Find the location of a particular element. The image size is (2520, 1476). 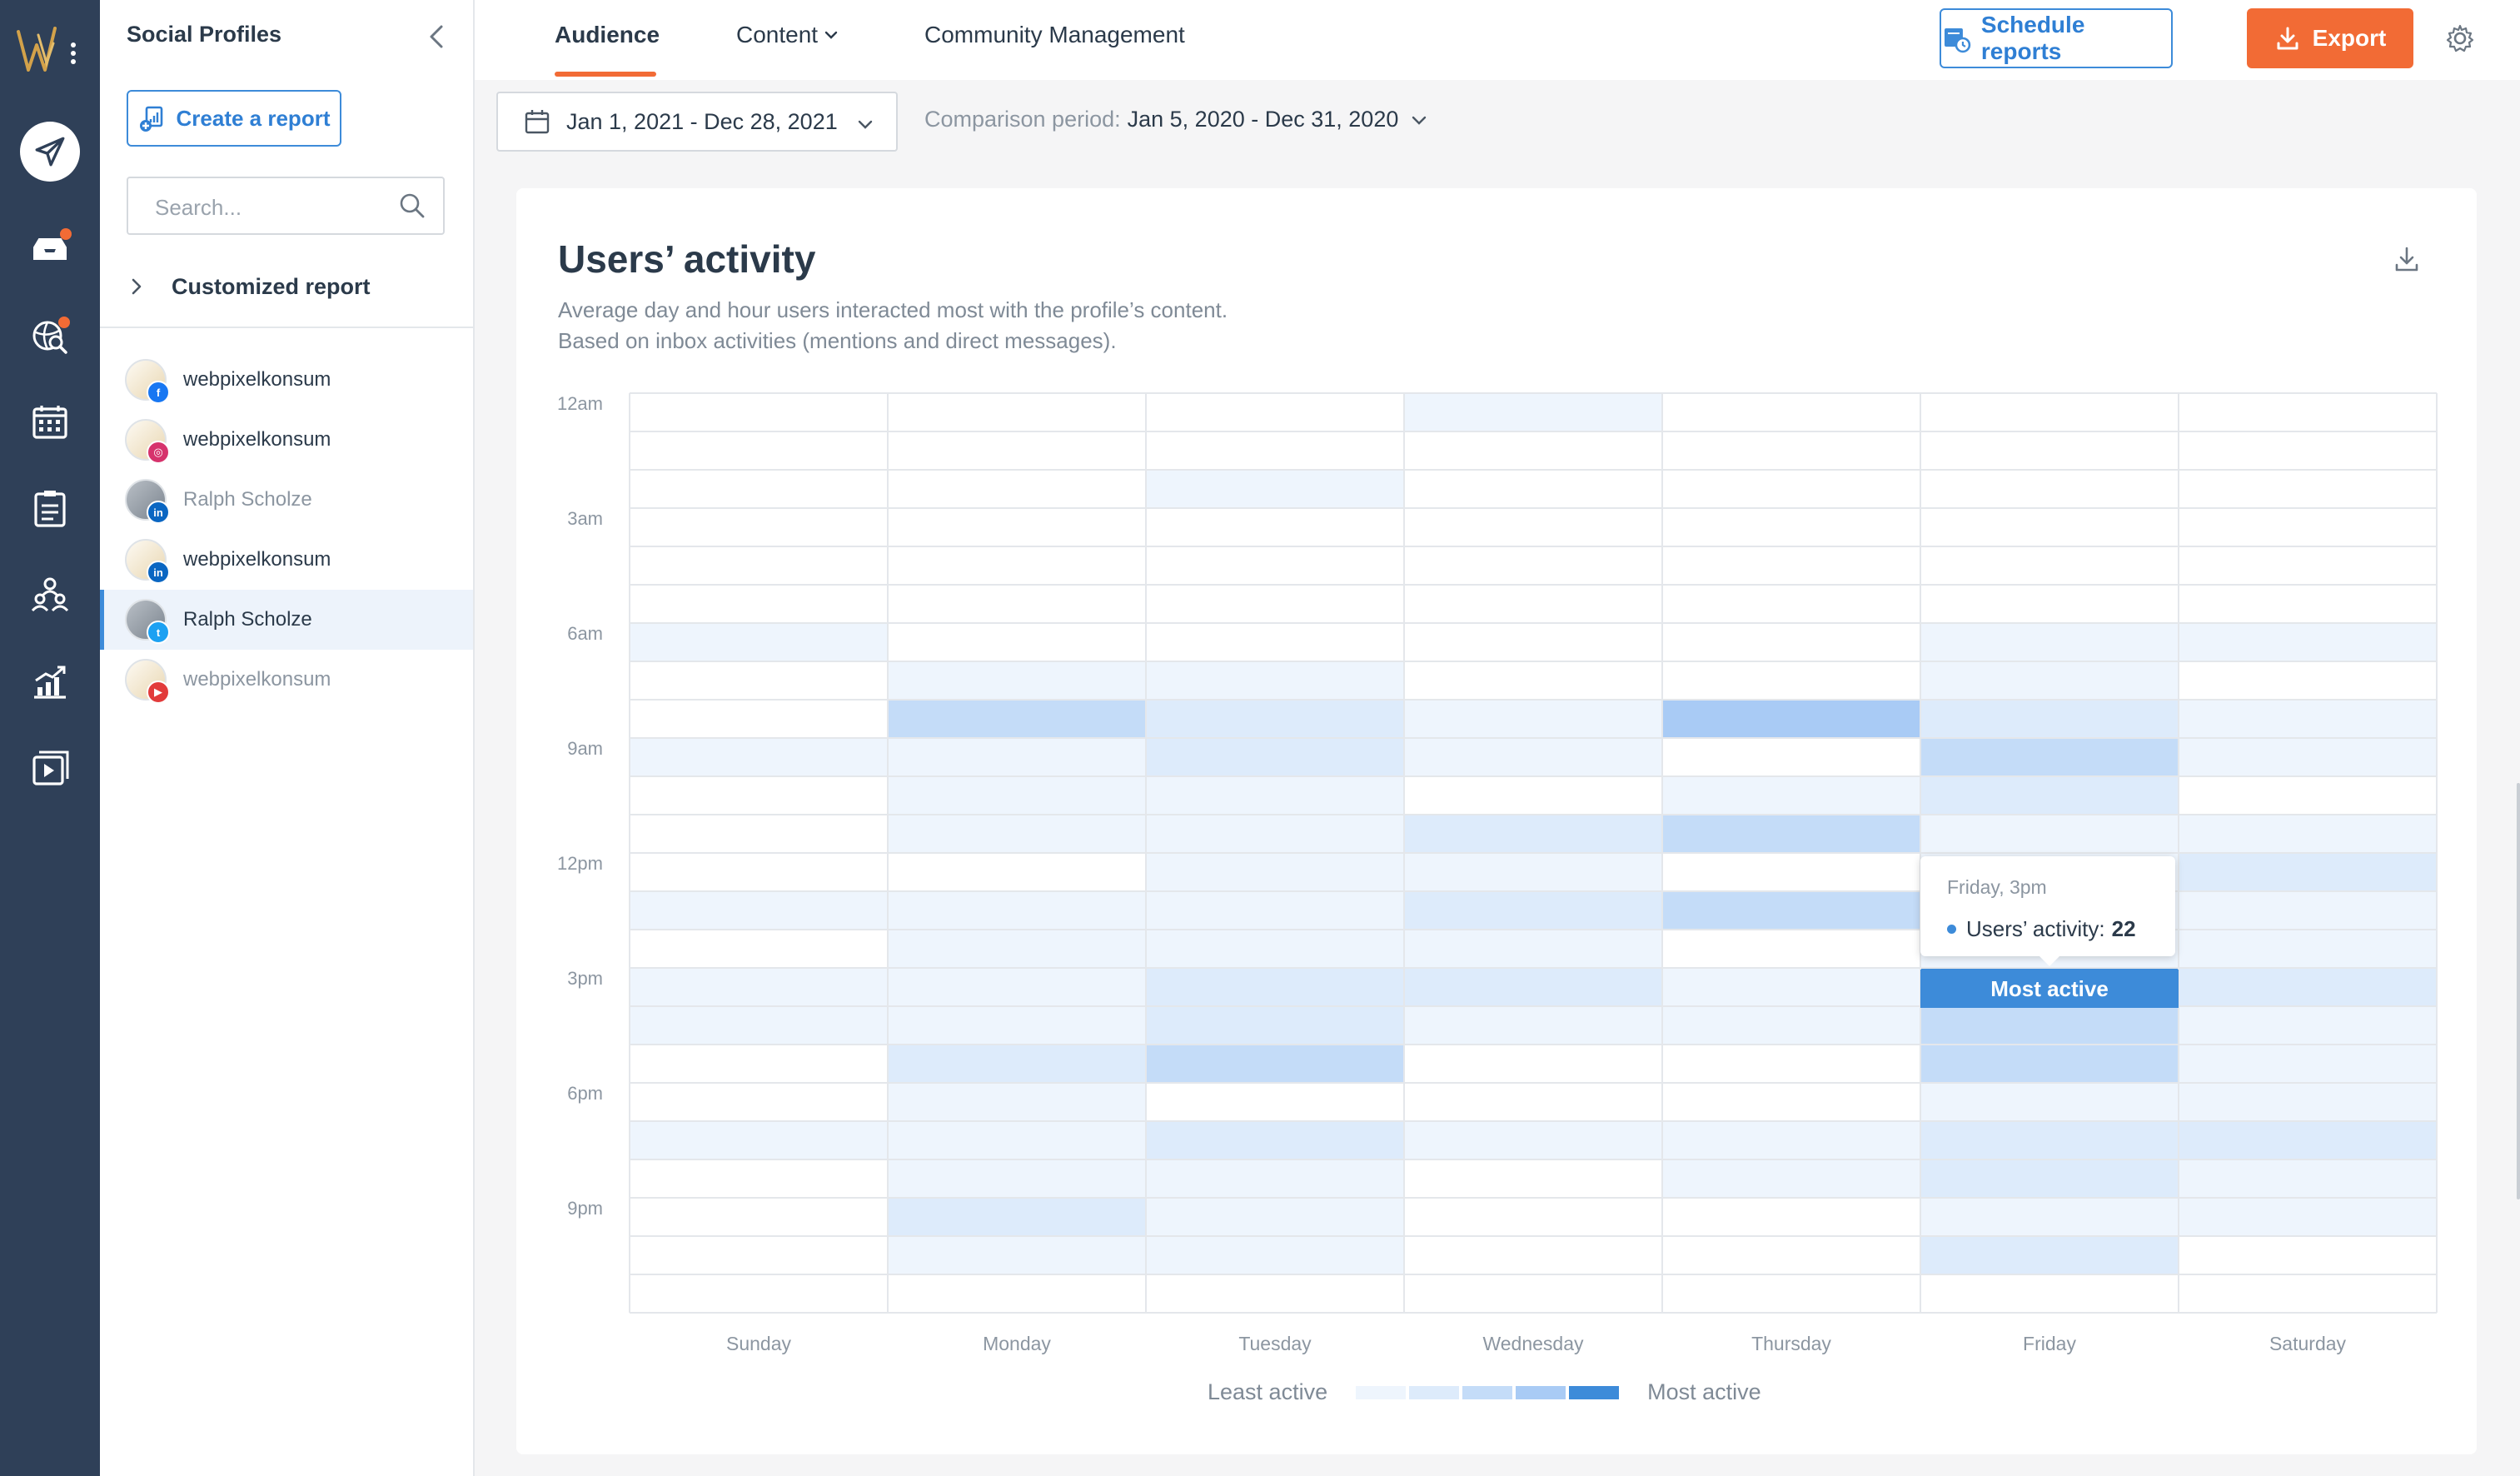

page-scrollbar is located at coordinates (2518, 991).